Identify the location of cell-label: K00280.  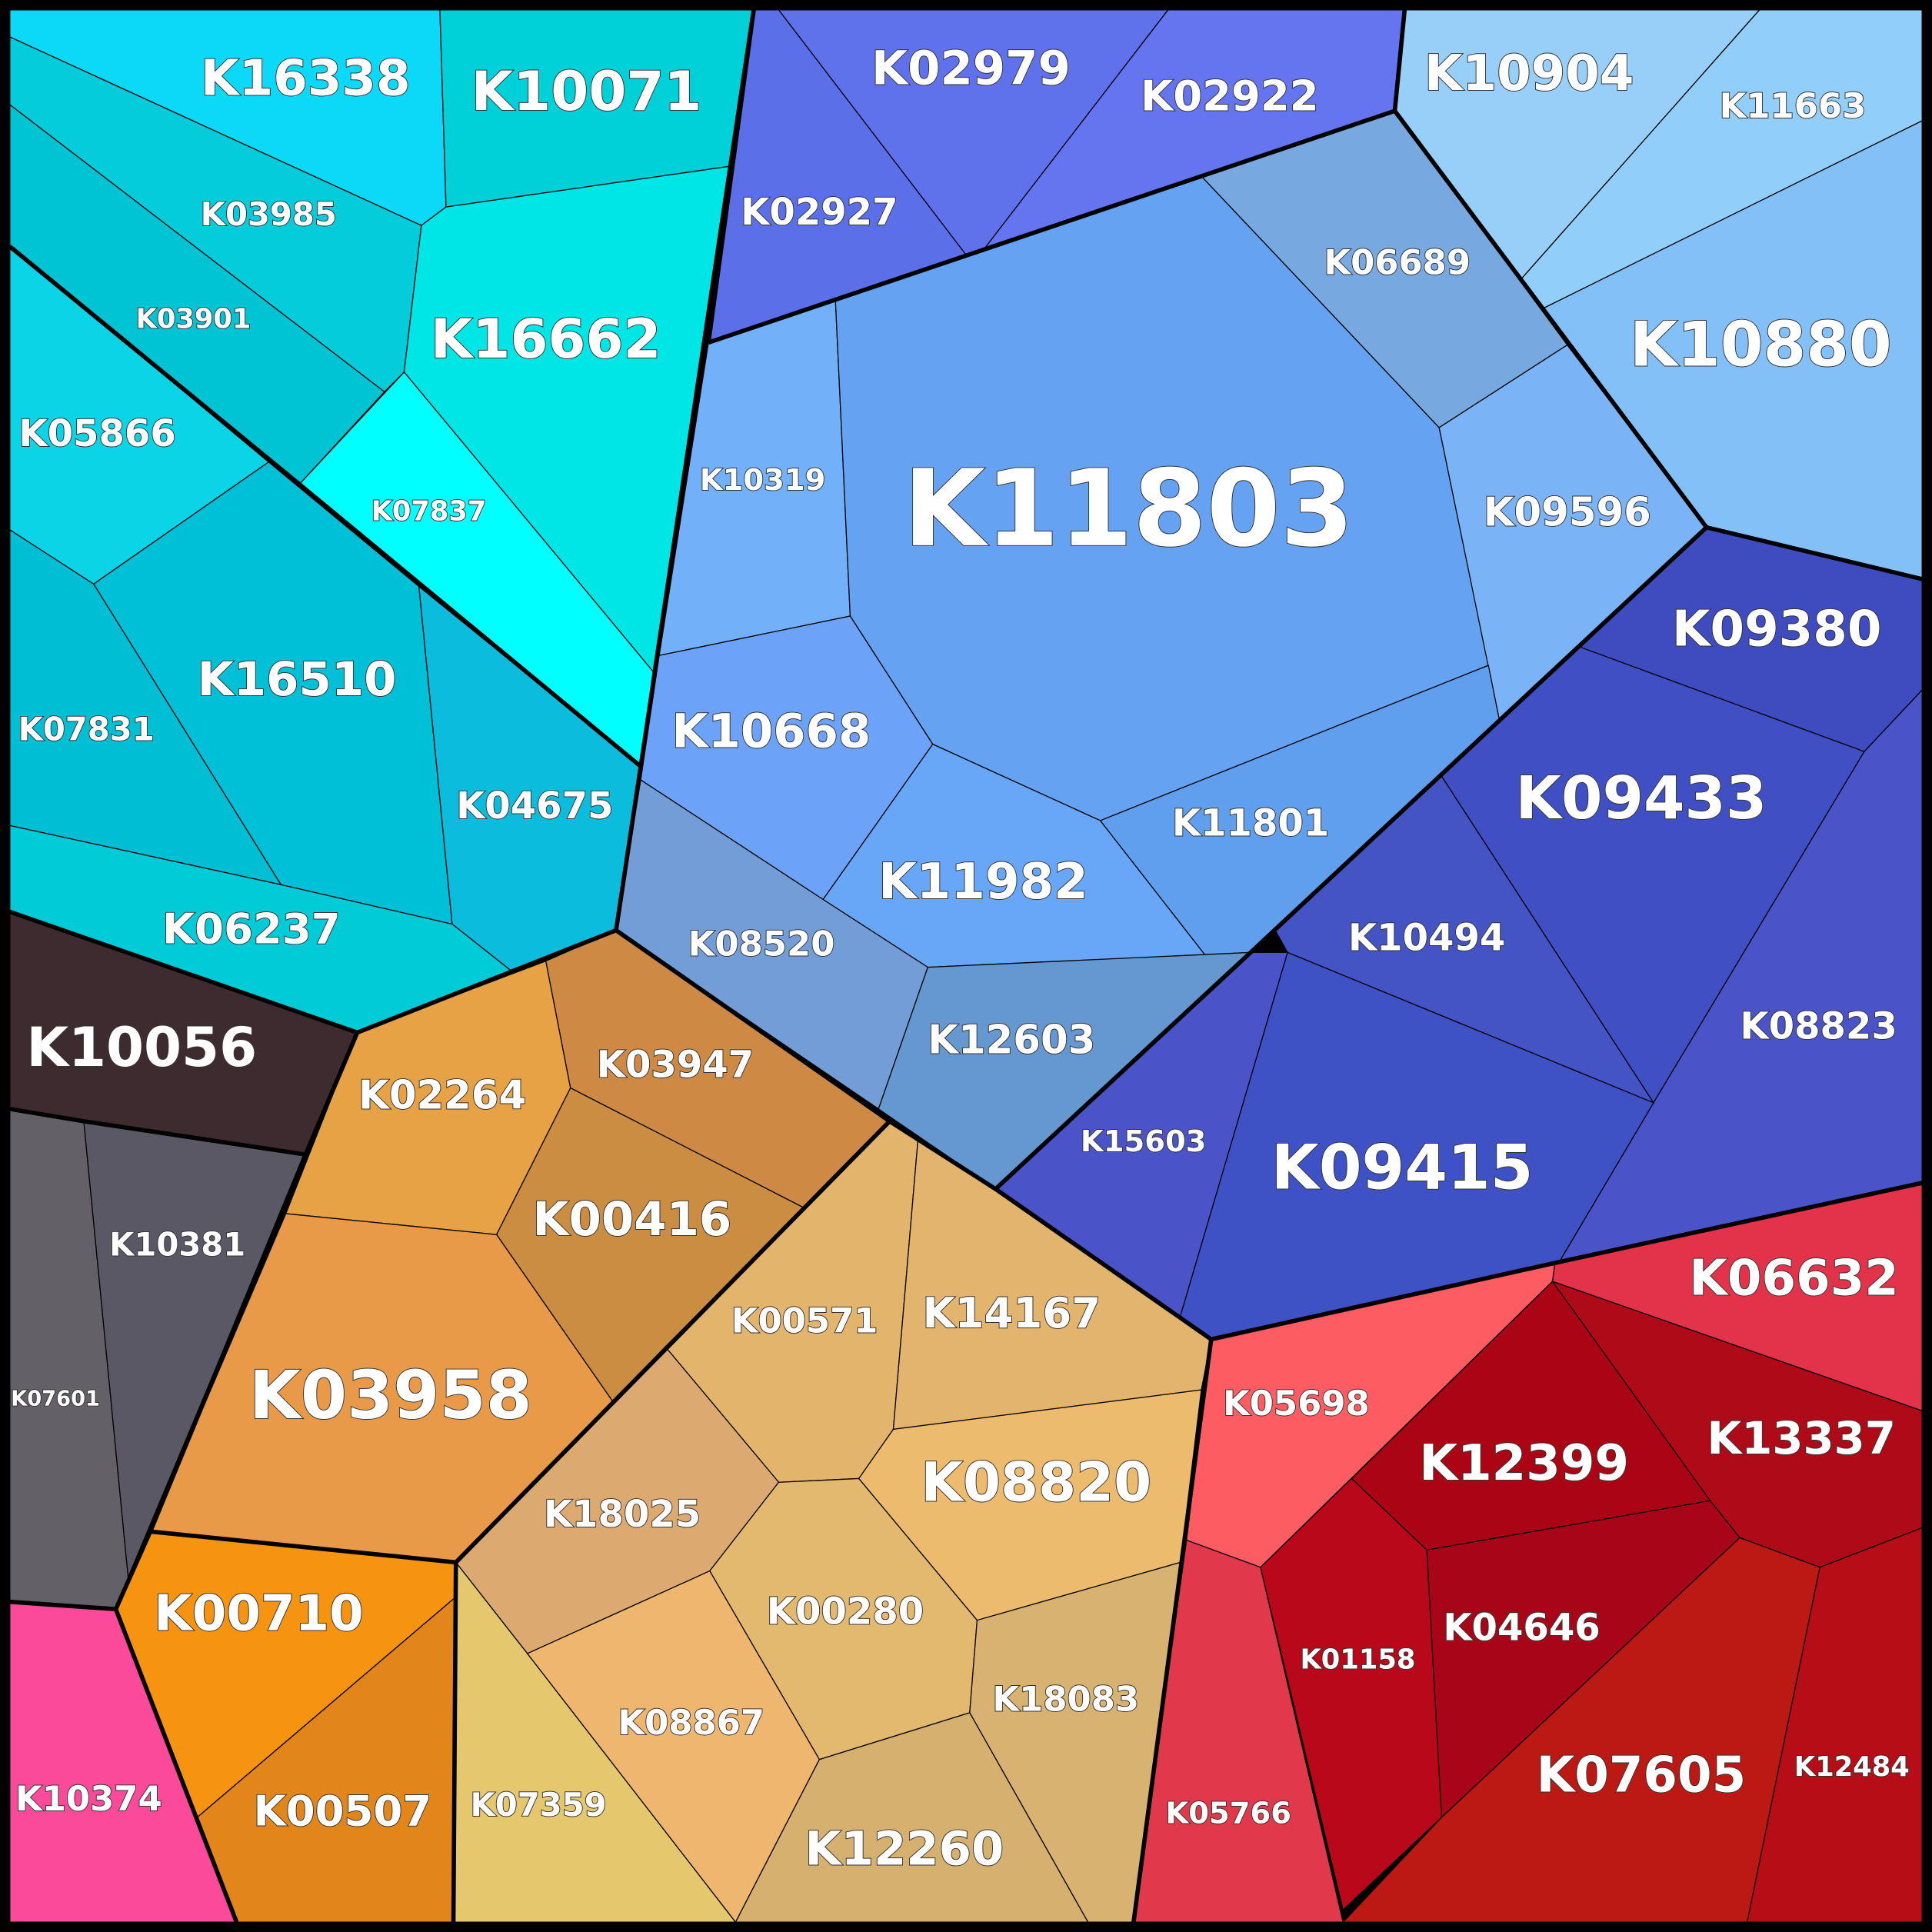
(845, 1612).